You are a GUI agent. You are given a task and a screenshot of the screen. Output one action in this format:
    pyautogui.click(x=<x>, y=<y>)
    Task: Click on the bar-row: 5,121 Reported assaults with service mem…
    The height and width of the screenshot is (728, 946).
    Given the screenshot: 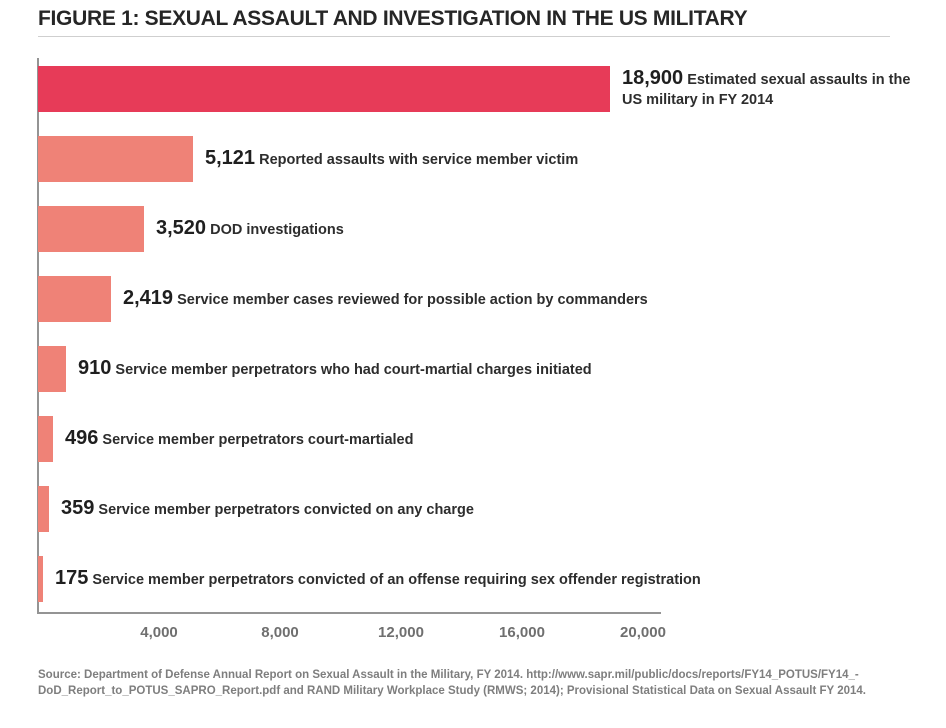 What is the action you would take?
    pyautogui.click(x=492, y=159)
    